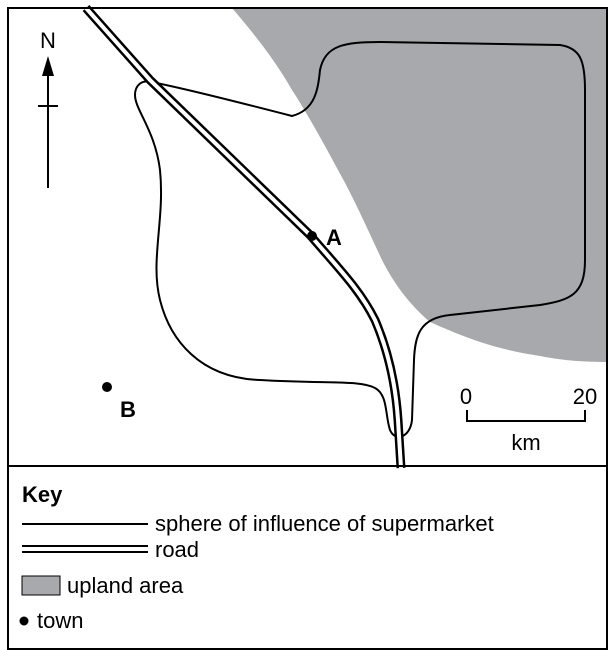 The height and width of the screenshot is (650, 608). What do you see at coordinates (466, 396) in the screenshot?
I see `scale-start: 0` at bounding box center [466, 396].